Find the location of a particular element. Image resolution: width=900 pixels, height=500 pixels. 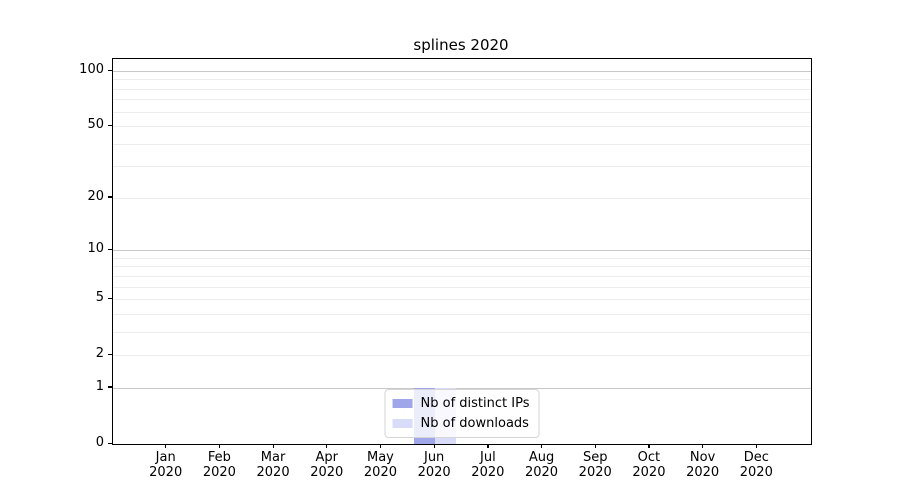

x-tick-label: Apr 2020 is located at coordinates (327, 465).